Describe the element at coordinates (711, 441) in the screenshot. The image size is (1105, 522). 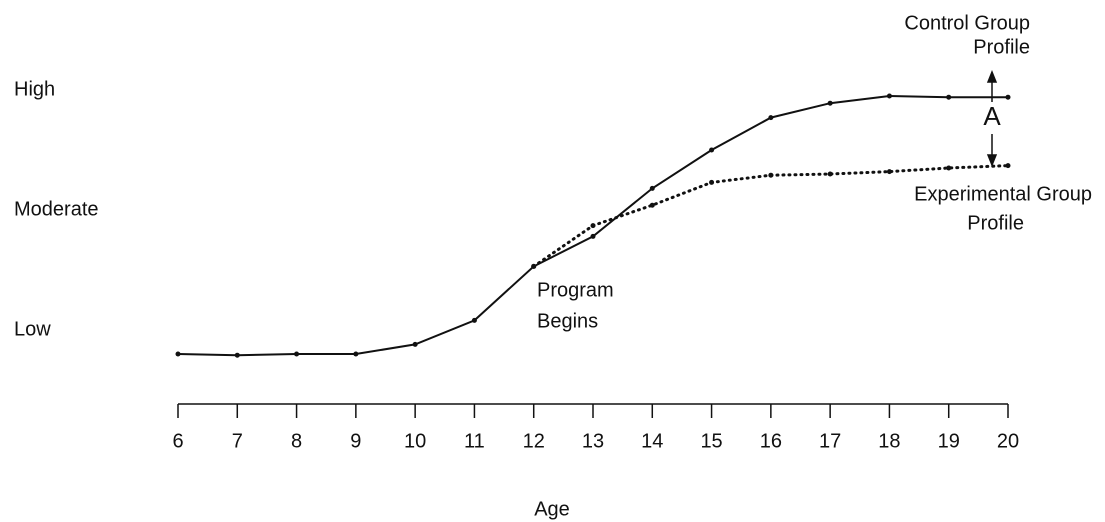
I see `x-tick-label: 15` at that location.